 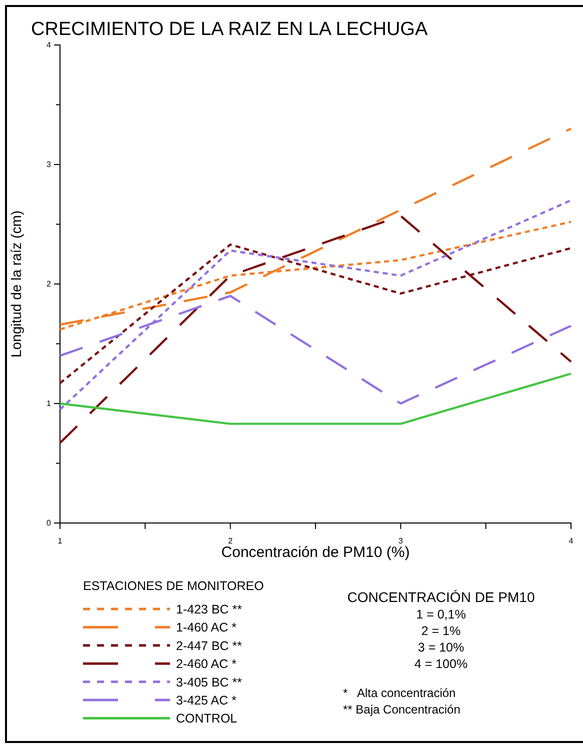 What do you see at coordinates (49, 284) in the screenshot?
I see `y-tick-label: 2` at bounding box center [49, 284].